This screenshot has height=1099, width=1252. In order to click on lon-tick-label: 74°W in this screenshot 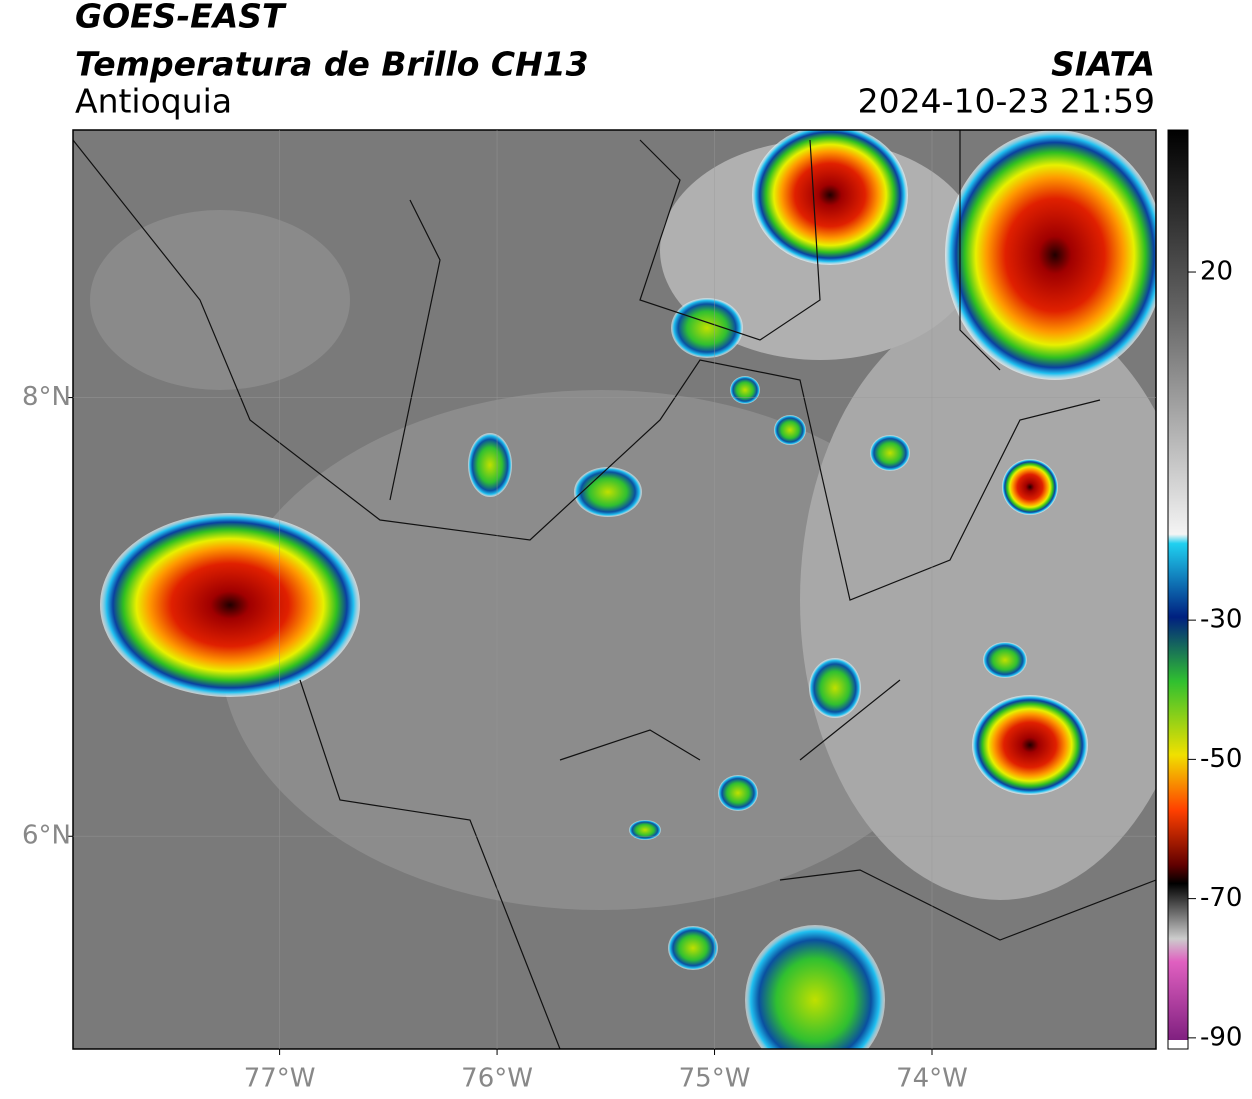, I will do `click(932, 1079)`.